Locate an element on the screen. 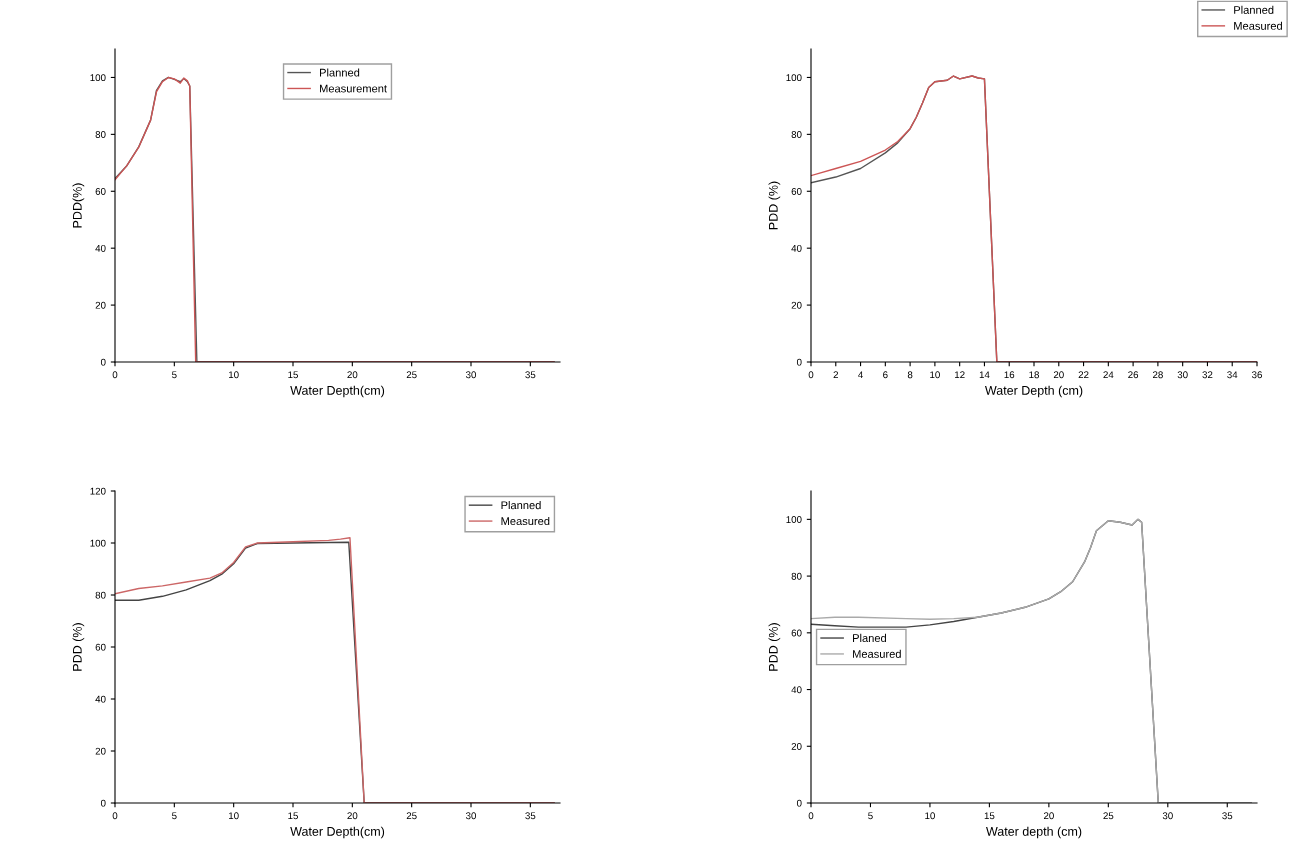 The width and height of the screenshot is (1310, 866). x-tick-label: 34 is located at coordinates (1232, 375).